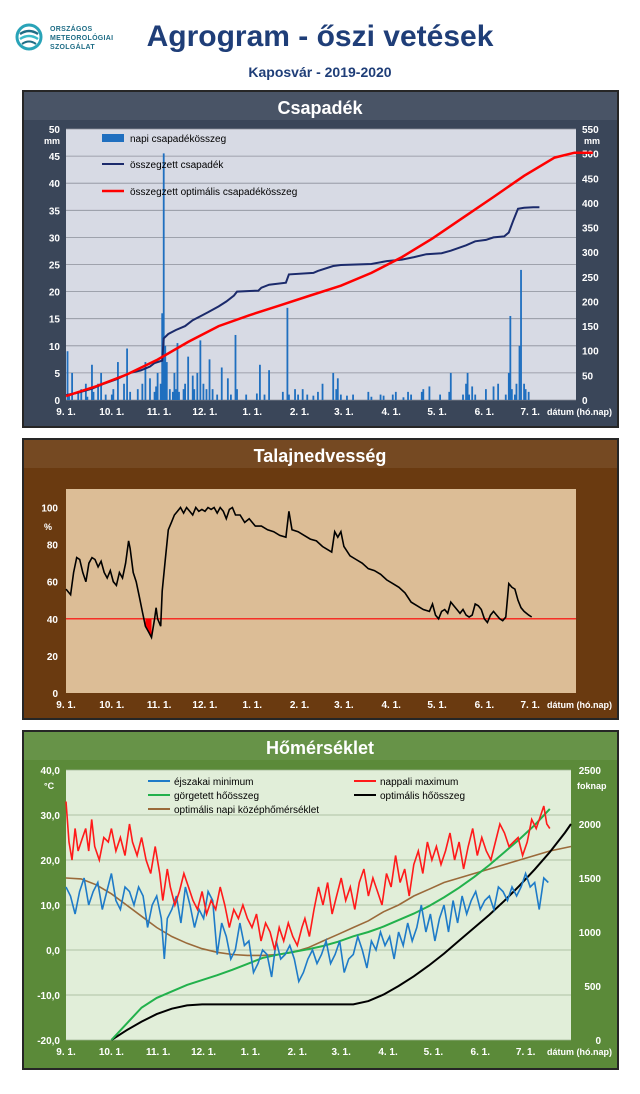 This screenshot has width=640, height=1094. What do you see at coordinates (392, 705) in the screenshot?
I see `soil-x-tick-label: 4. 1.` at bounding box center [392, 705].